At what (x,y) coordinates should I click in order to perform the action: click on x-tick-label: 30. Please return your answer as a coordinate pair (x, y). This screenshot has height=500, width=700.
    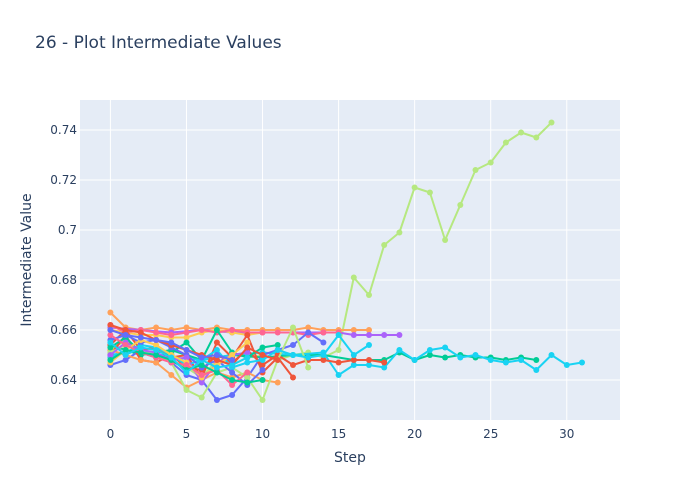
    Looking at the image, I should click on (566, 434).